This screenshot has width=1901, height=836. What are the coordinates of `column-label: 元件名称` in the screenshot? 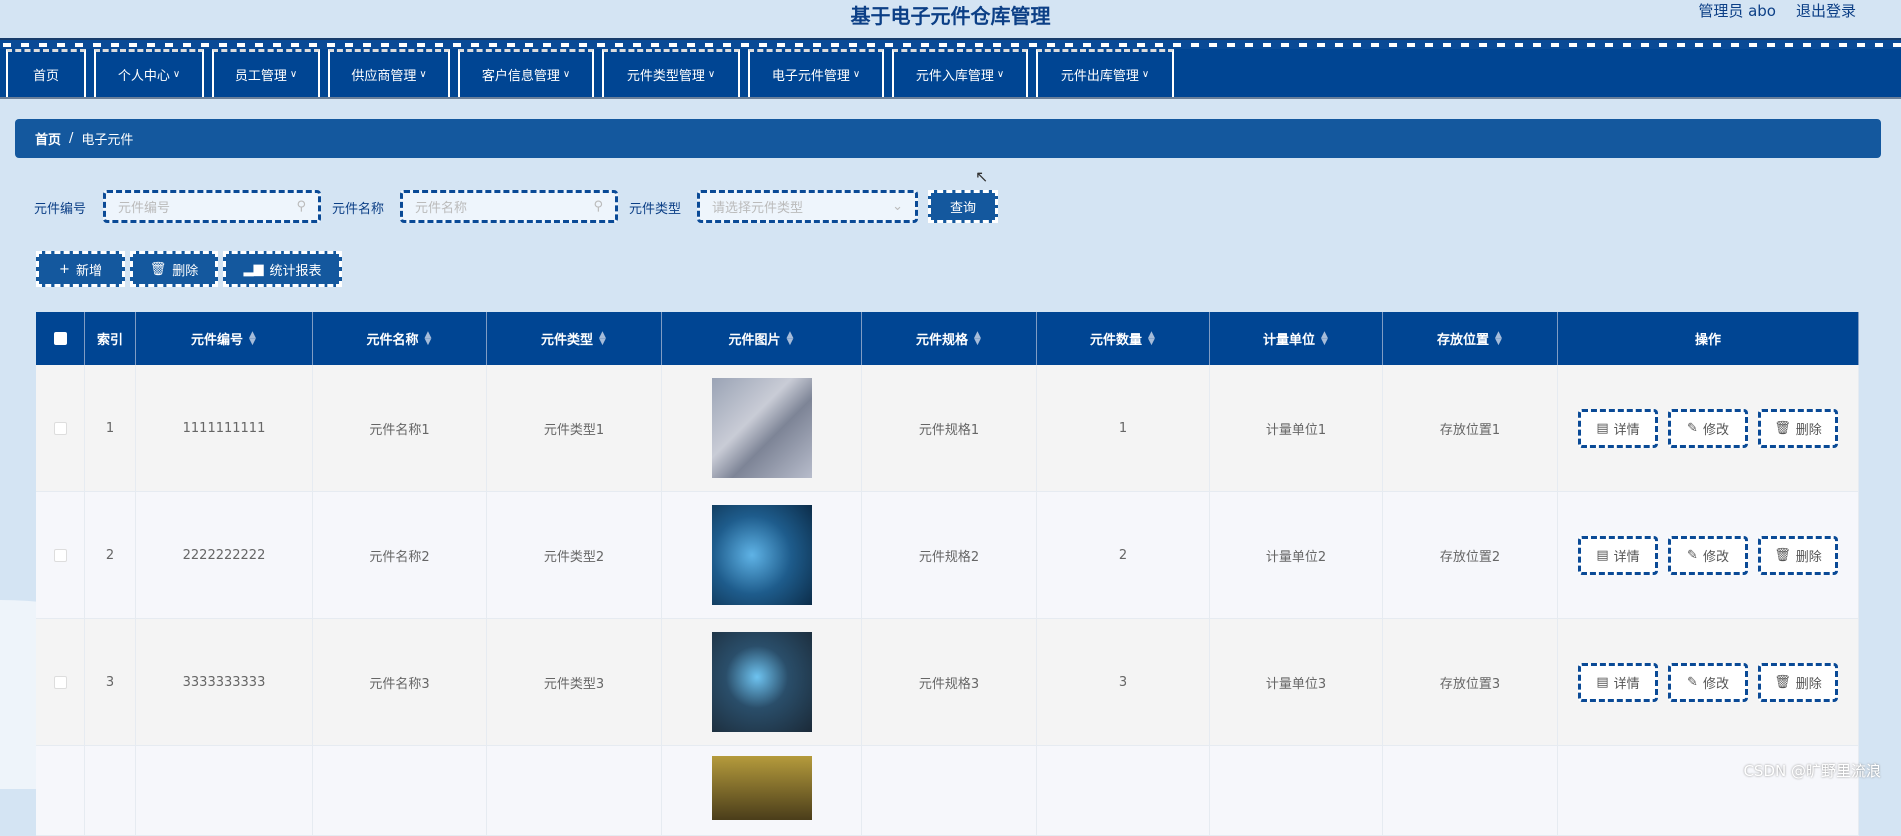 It's located at (392, 340).